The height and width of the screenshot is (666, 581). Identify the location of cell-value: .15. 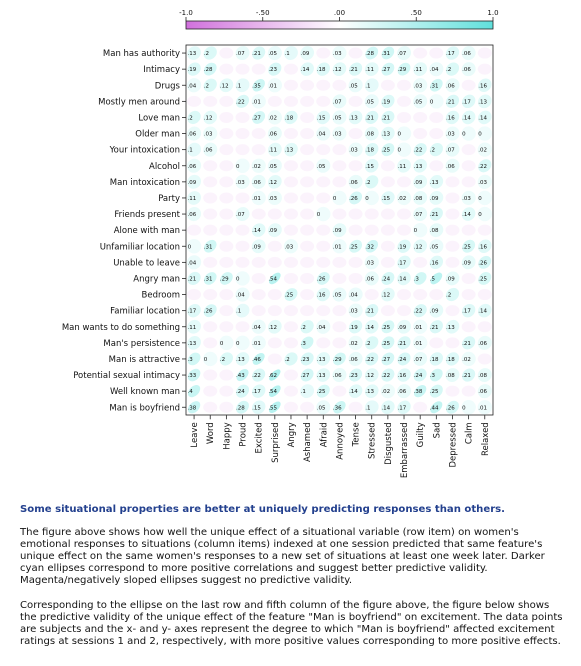
(369, 167).